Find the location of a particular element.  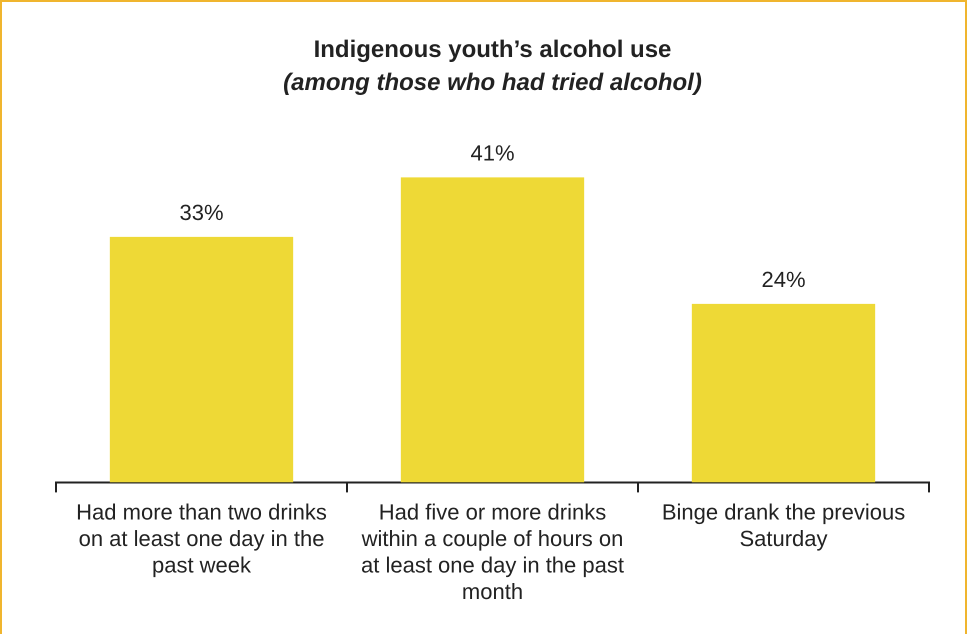

data-label: 24% is located at coordinates (783, 279).